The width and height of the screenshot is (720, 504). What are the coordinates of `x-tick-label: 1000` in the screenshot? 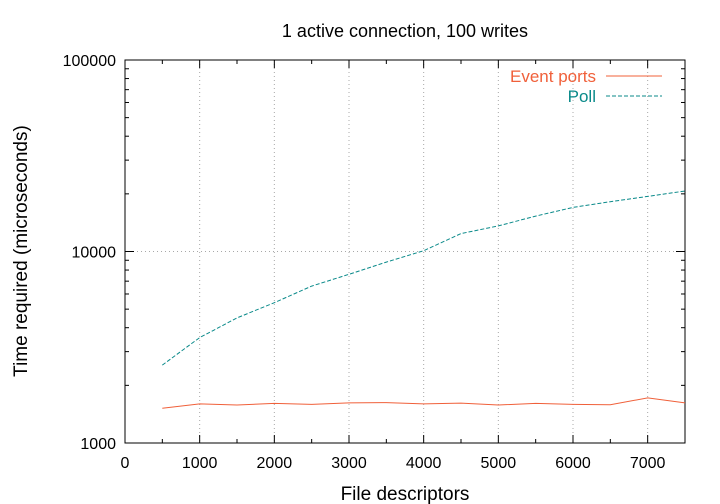 It's located at (200, 463).